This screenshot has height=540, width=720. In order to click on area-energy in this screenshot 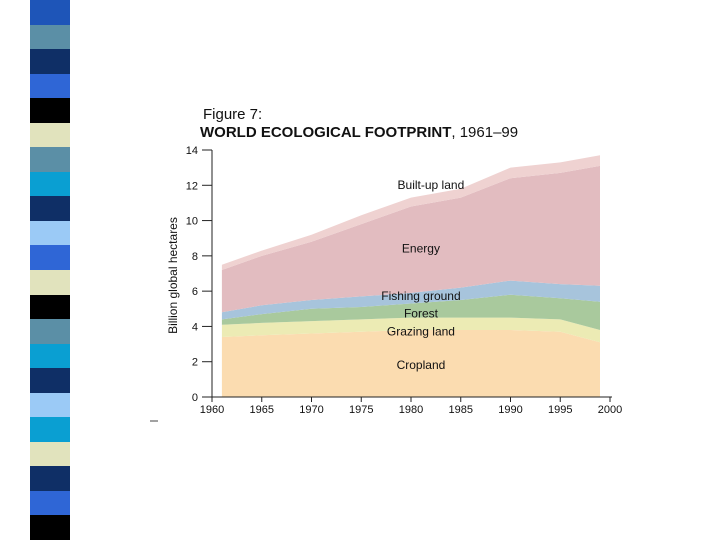, I will do `click(410, 239)`.